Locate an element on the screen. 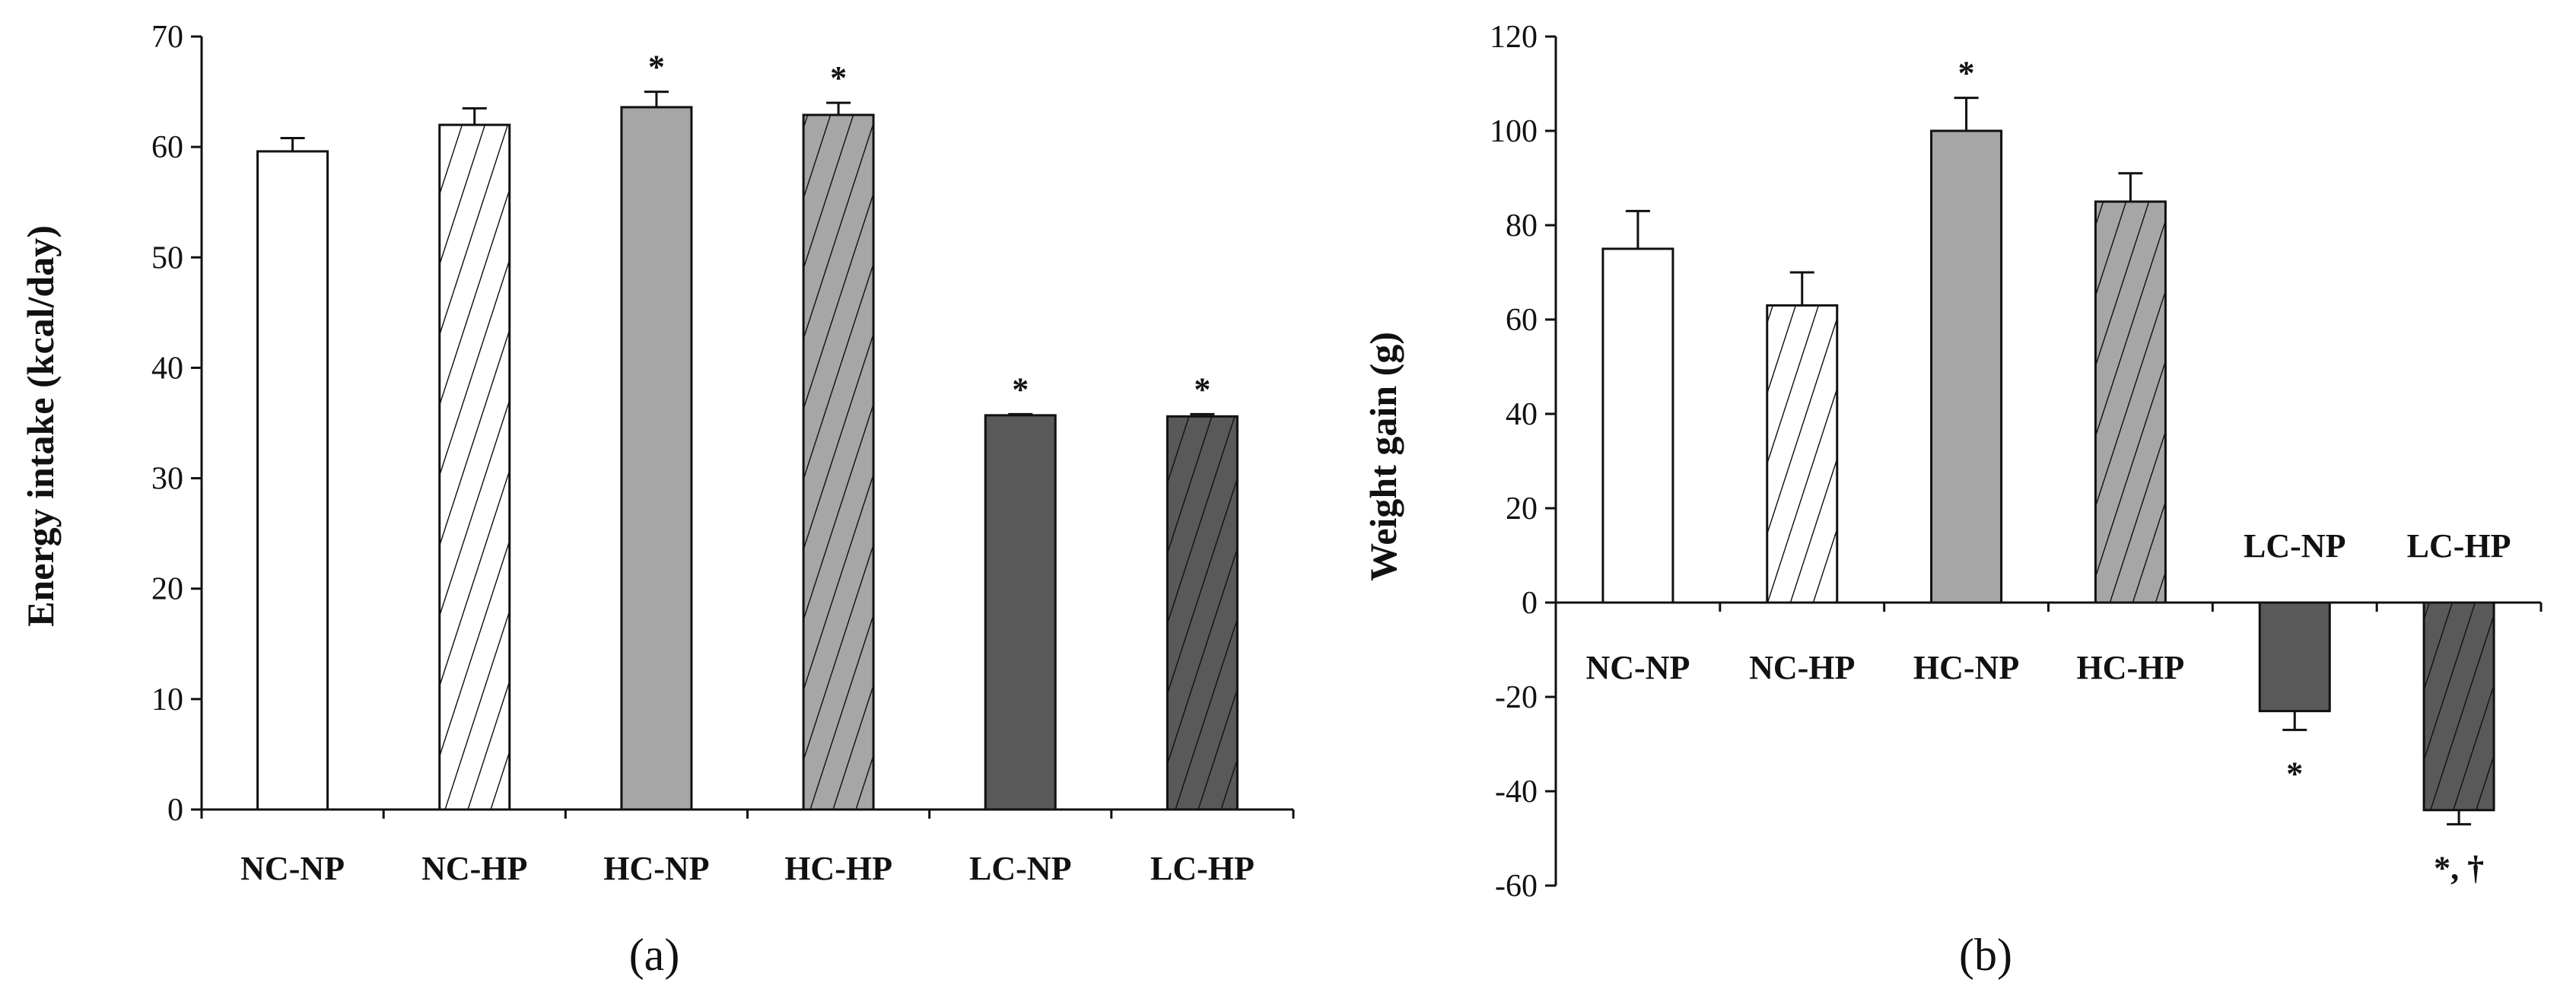  panel-label: (a) is located at coordinates (654, 955).